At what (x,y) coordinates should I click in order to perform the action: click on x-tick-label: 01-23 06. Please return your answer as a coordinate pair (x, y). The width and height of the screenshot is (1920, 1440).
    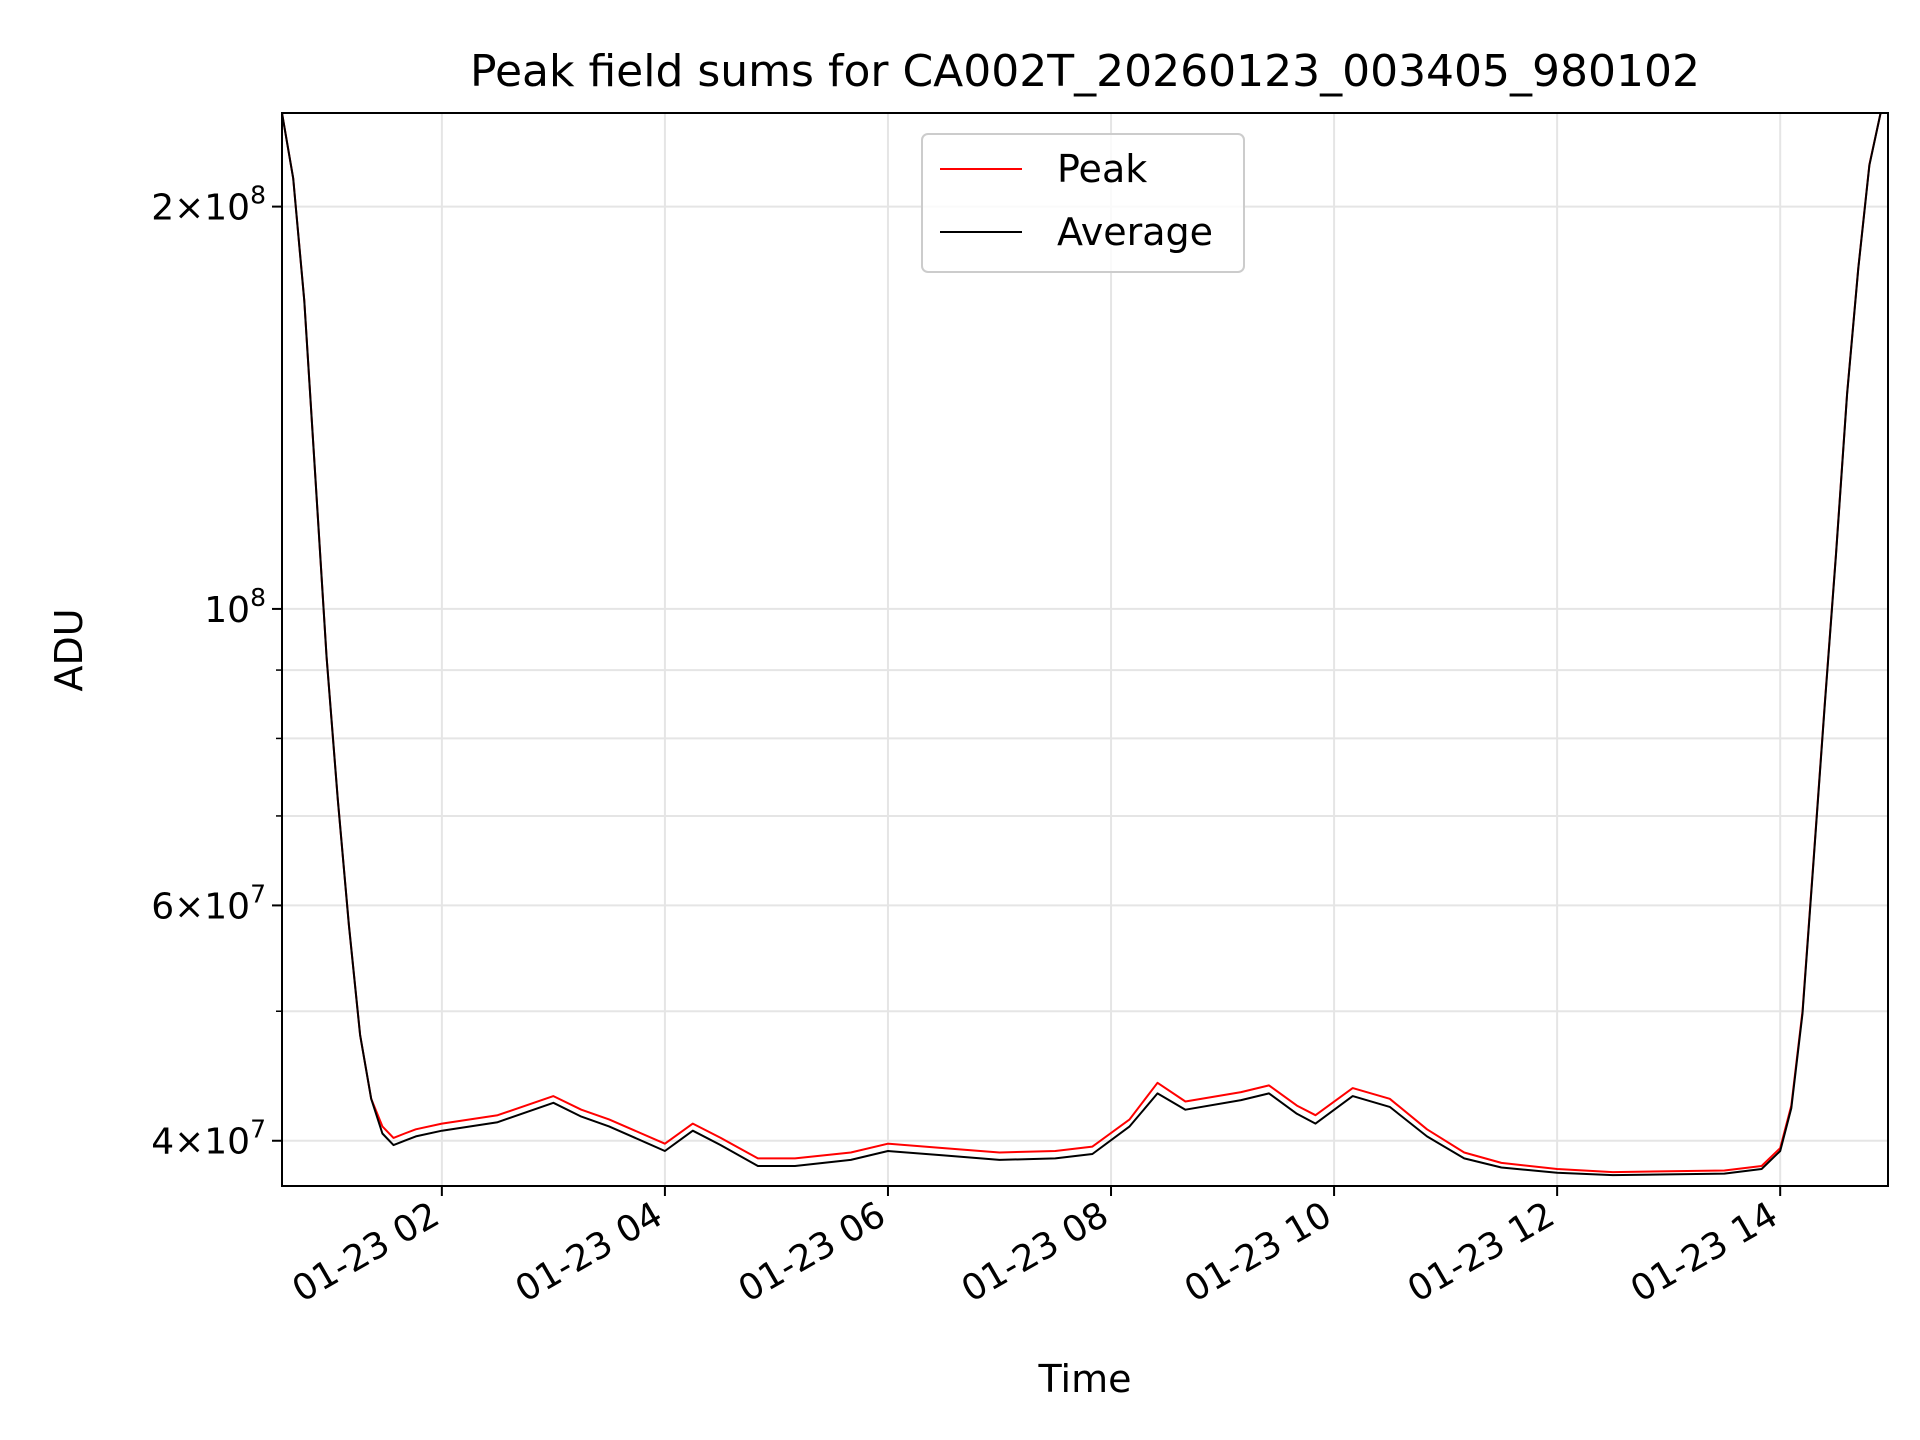
    Looking at the image, I should click on (812, 1252).